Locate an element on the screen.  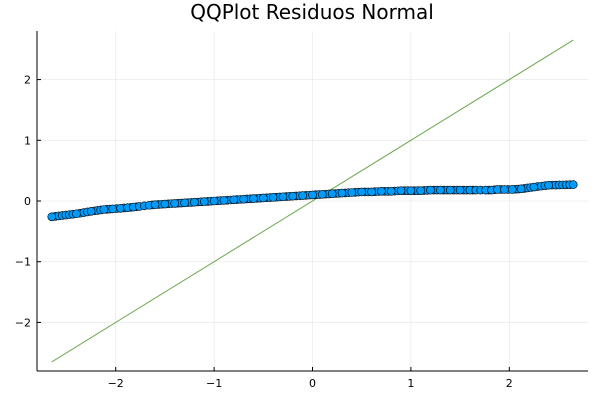
x-tick-label: 2 is located at coordinates (509, 383).